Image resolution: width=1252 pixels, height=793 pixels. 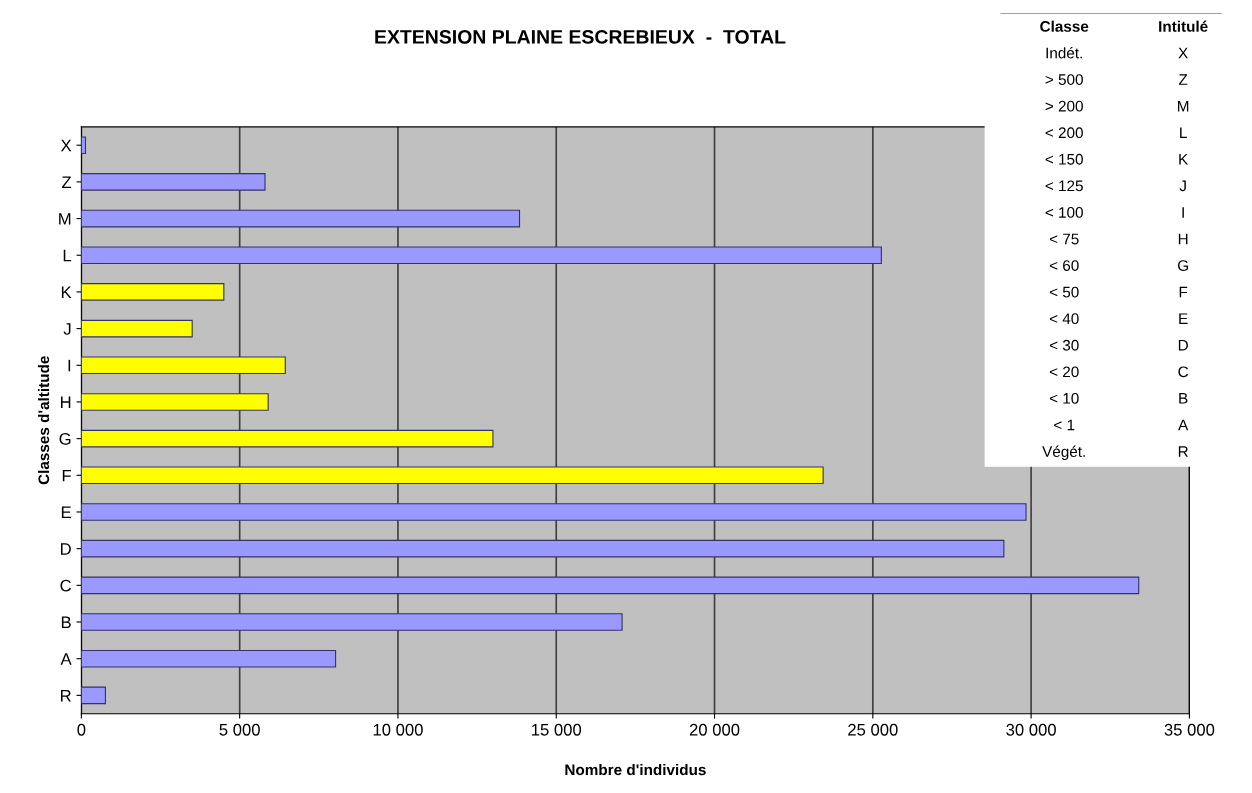 I want to click on x-tick-label: 0, so click(x=81, y=729).